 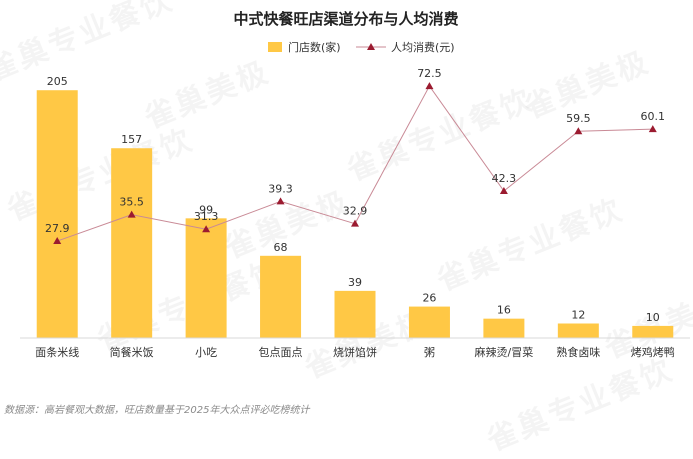 What do you see at coordinates (132, 352) in the screenshot?
I see `x-tick-label: 简餐米饭` at bounding box center [132, 352].